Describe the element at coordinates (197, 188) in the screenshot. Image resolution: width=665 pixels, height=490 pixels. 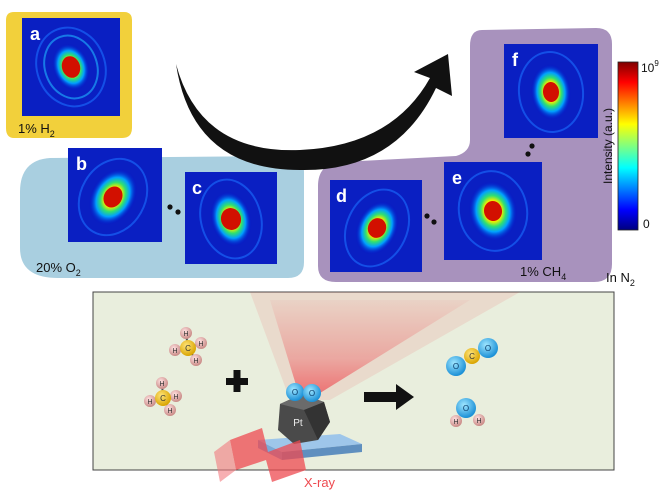
I see `panel-letter-c: c` at that location.